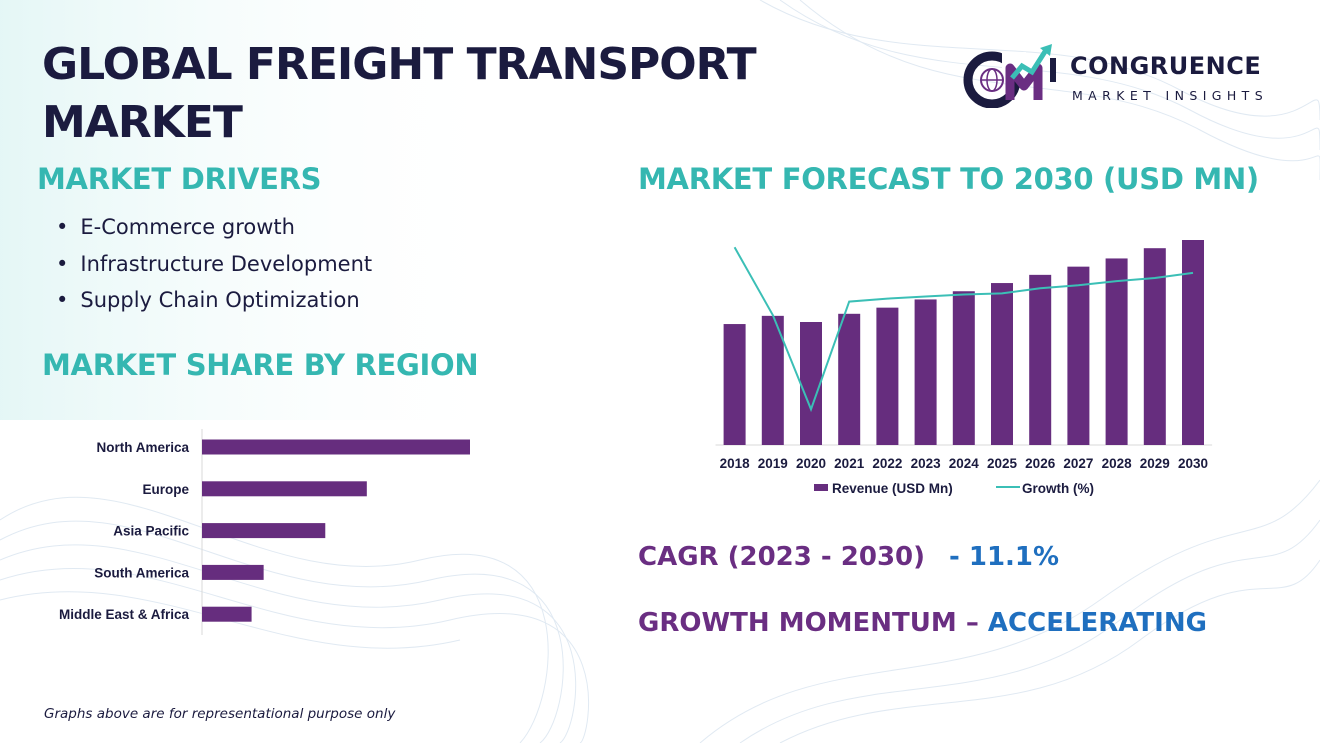  I want to click on cagr-stat: CAGR (2023 - 2030) - 11.1%, so click(848, 557).